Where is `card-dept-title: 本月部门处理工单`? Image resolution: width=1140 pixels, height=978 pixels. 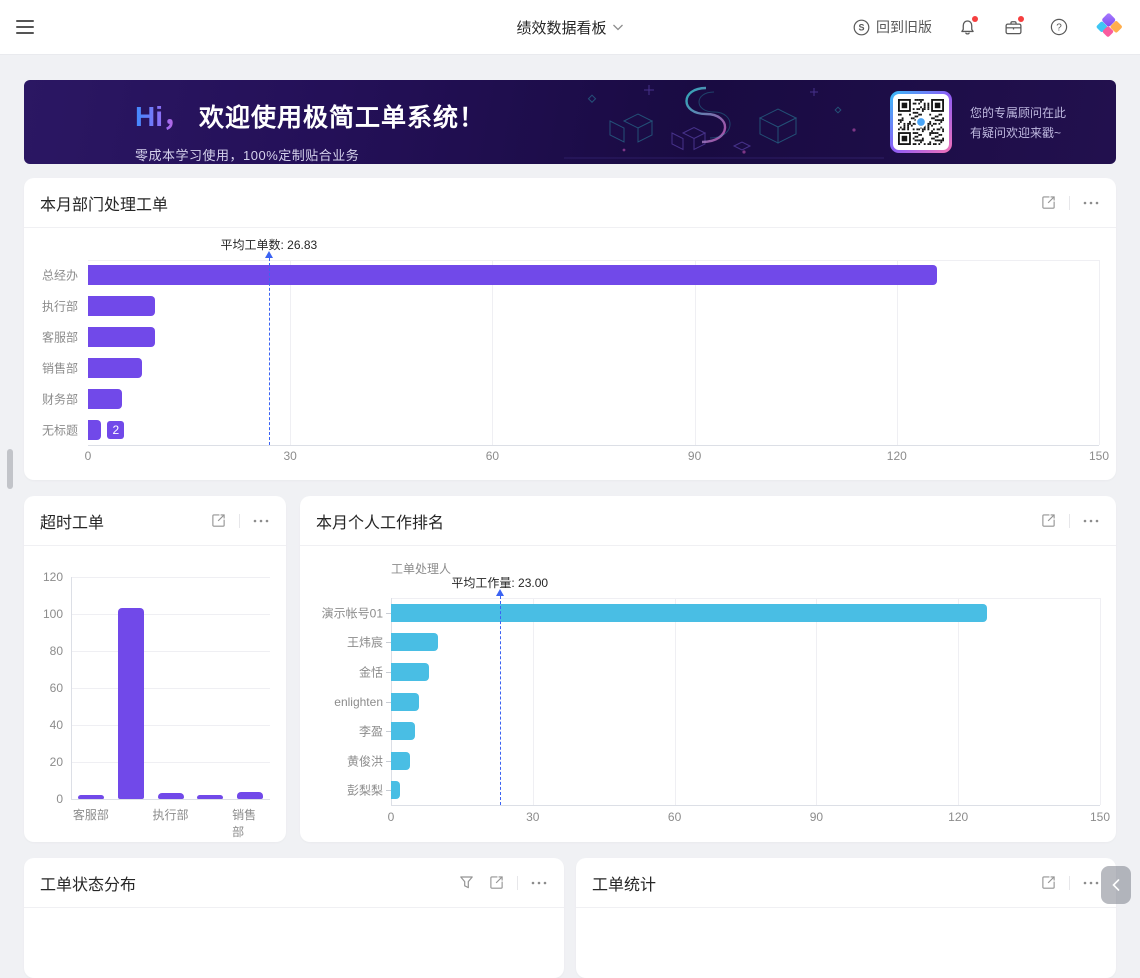 card-dept-title: 本月部门处理工单 is located at coordinates (104, 205).